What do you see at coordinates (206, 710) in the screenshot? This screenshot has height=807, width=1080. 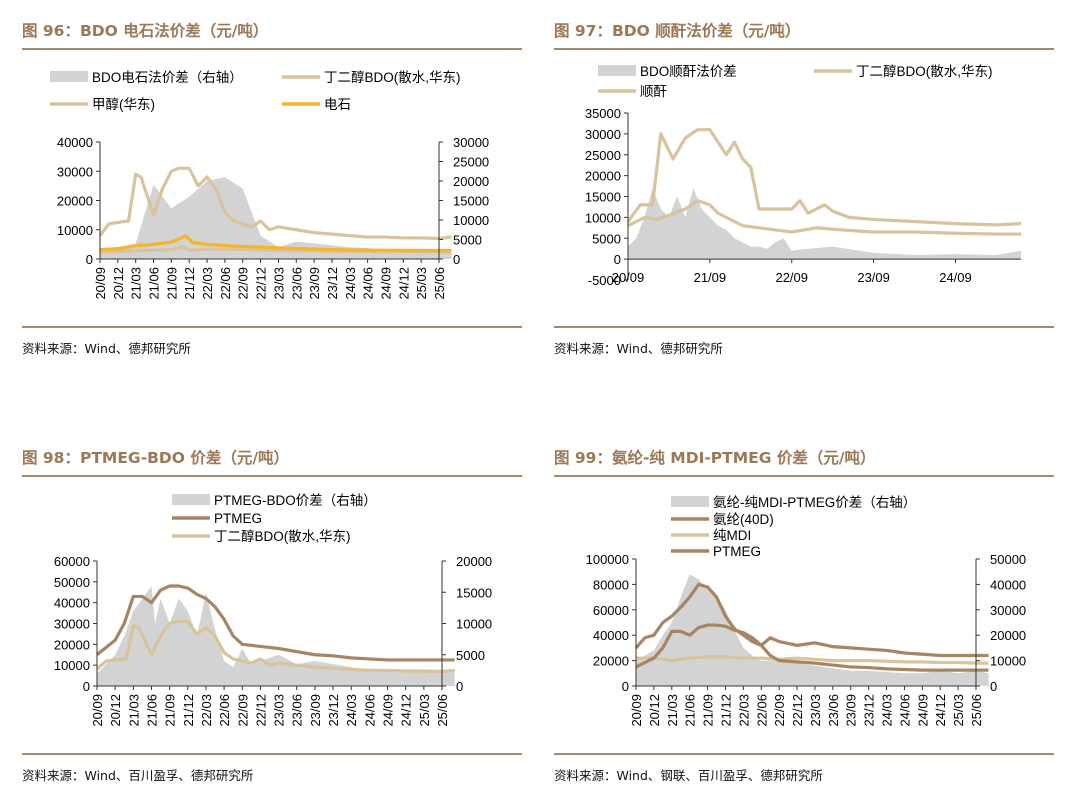 I see `c98-xtick-label-6: 22/03` at bounding box center [206, 710].